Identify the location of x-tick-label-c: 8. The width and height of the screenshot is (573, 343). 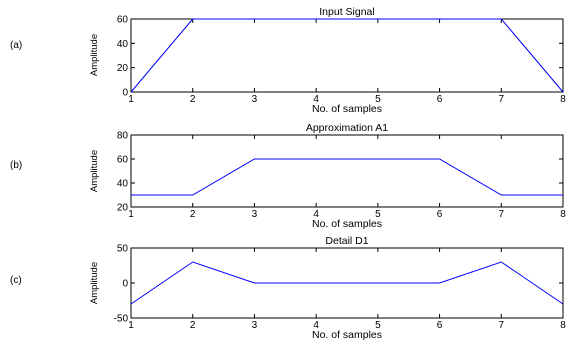
(563, 325).